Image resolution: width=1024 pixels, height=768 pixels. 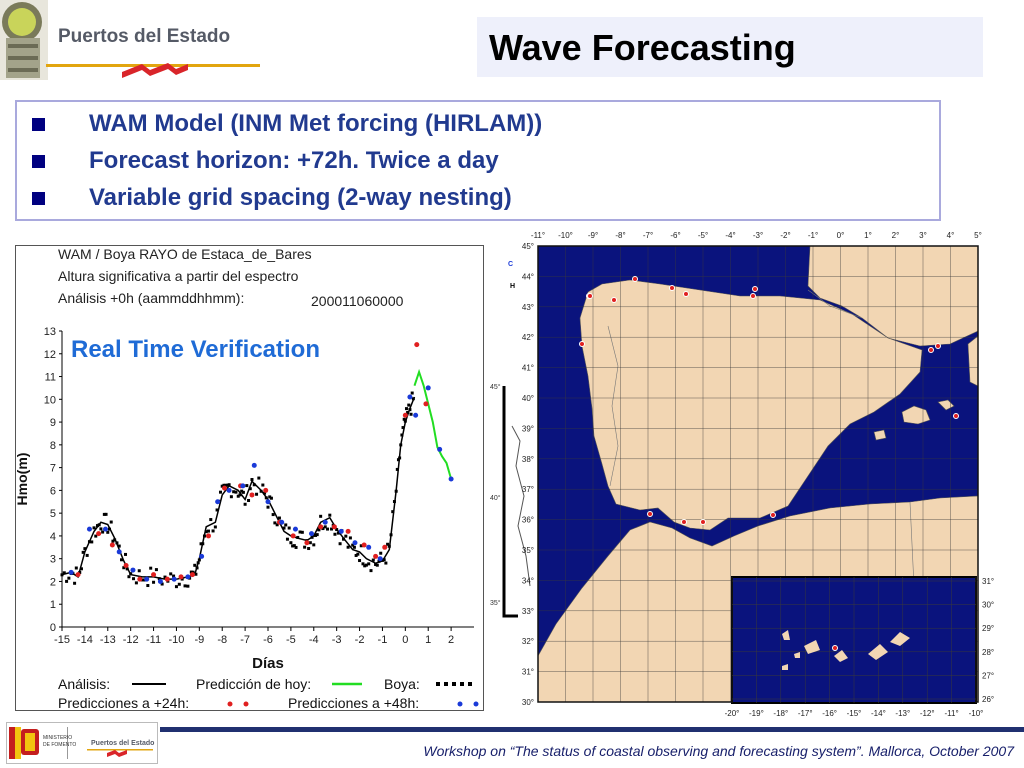 What do you see at coordinates (428, 640) in the screenshot?
I see `x-tick-label: 1` at bounding box center [428, 640].